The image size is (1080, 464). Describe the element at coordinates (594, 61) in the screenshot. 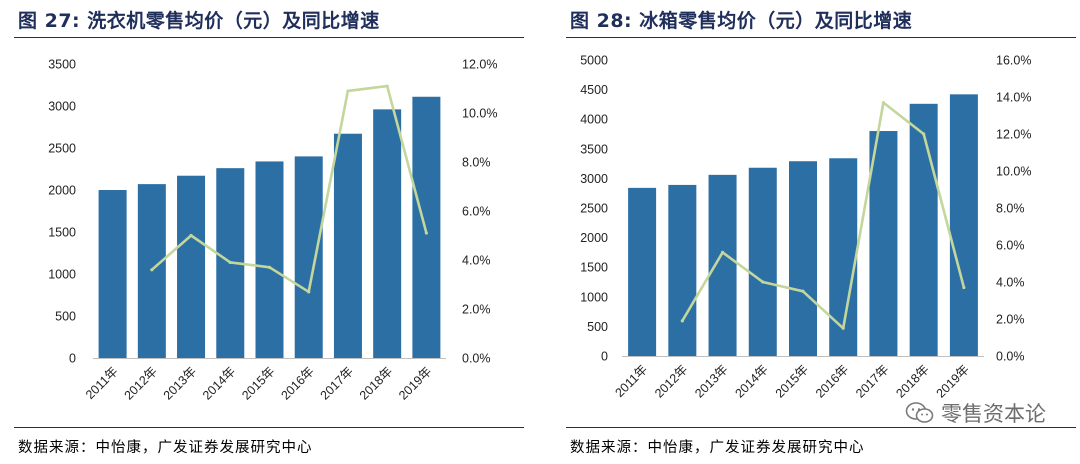

I see `left-axis-tick-label: 5000` at that location.